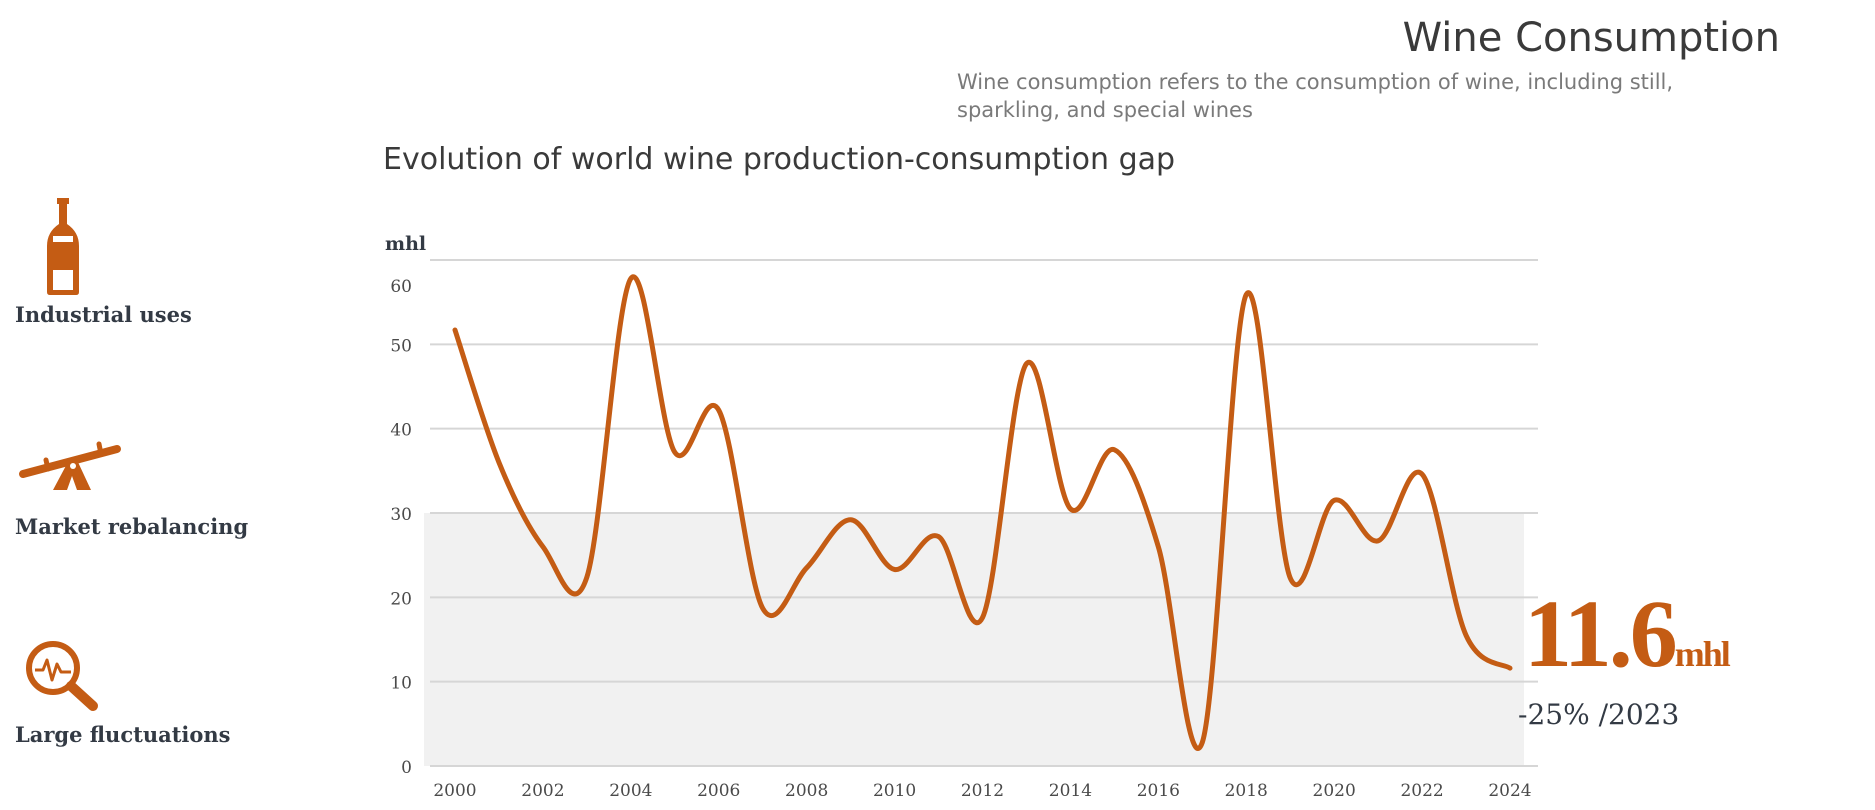 Image resolution: width=1875 pixels, height=810 pixels. What do you see at coordinates (63, 246) in the screenshot?
I see `wine-bottle-icon` at bounding box center [63, 246].